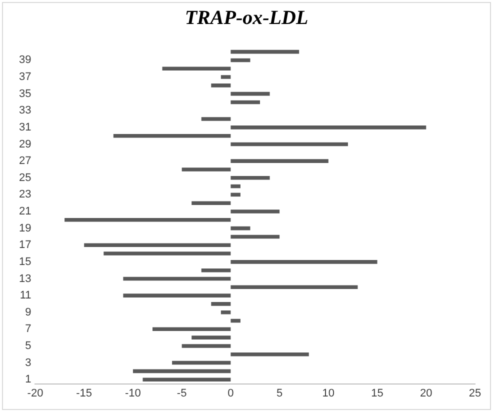 The image size is (493, 412). What do you see at coordinates (28, 362) in the screenshot?
I see `y-tick-label: 3` at bounding box center [28, 362].